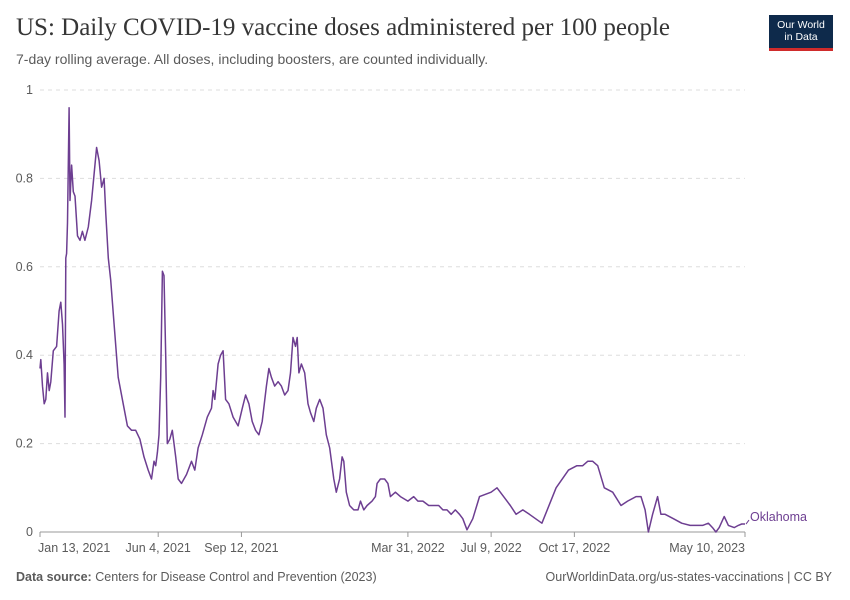 The width and height of the screenshot is (850, 600). I want to click on x-tick-label: Jun 4, 2021, so click(158, 548).